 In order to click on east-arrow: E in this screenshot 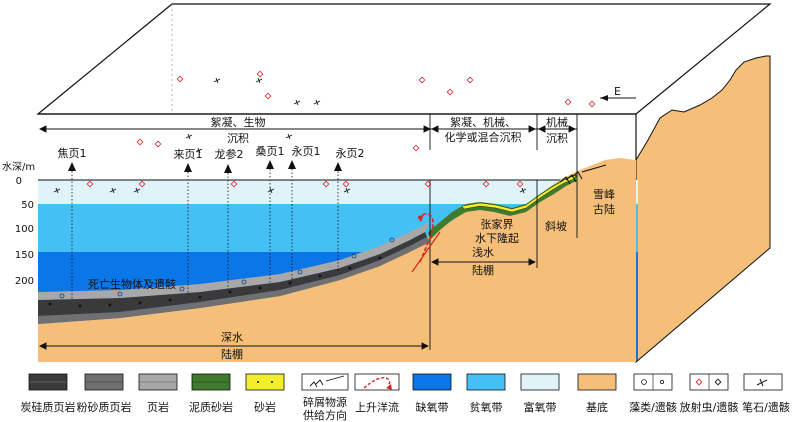, I will do `click(618, 93)`.